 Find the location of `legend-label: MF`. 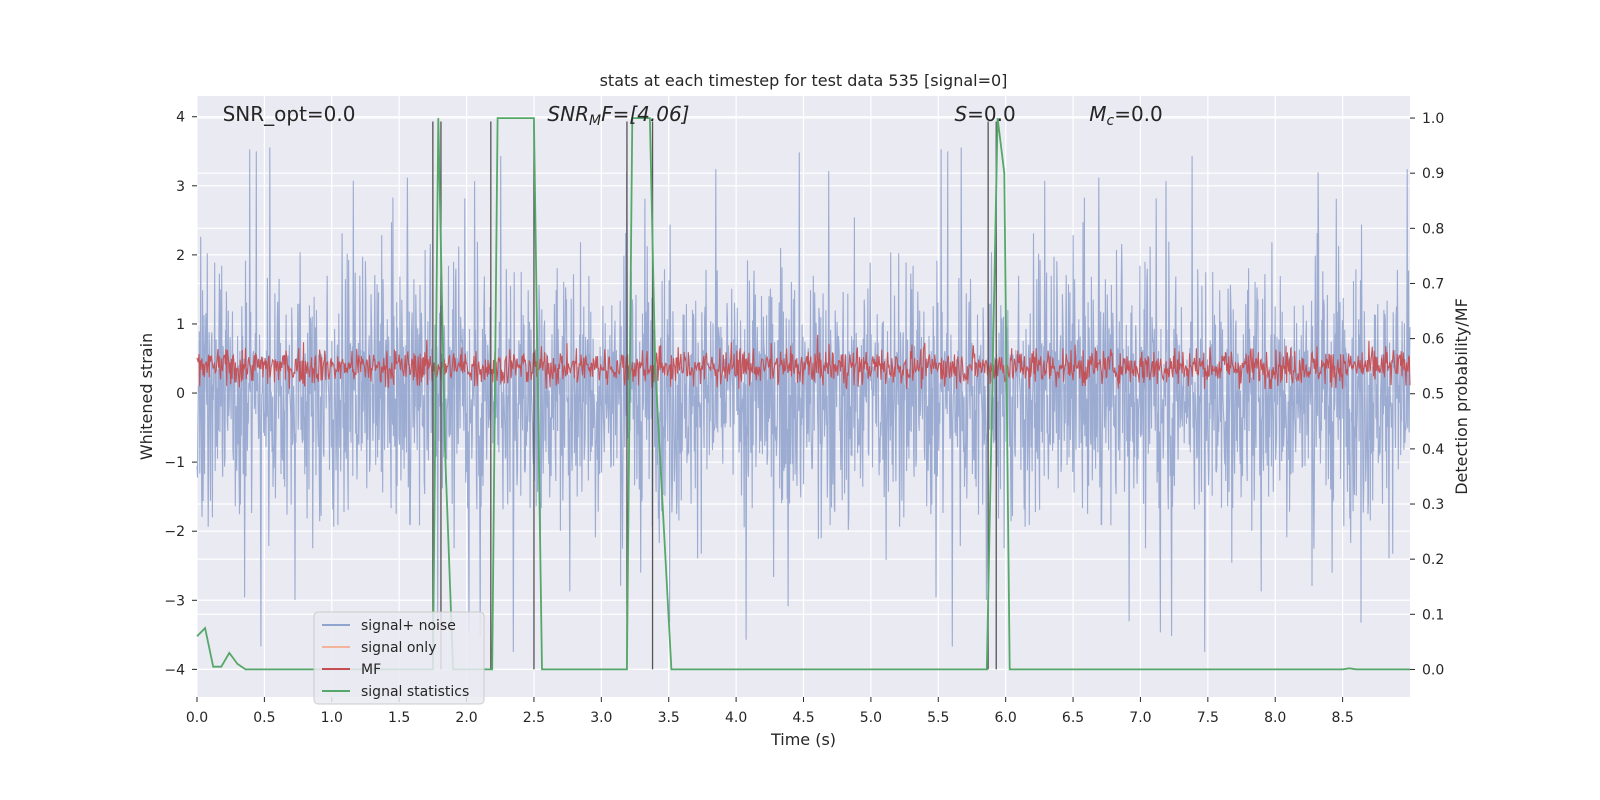

legend-label: MF is located at coordinates (371, 670).